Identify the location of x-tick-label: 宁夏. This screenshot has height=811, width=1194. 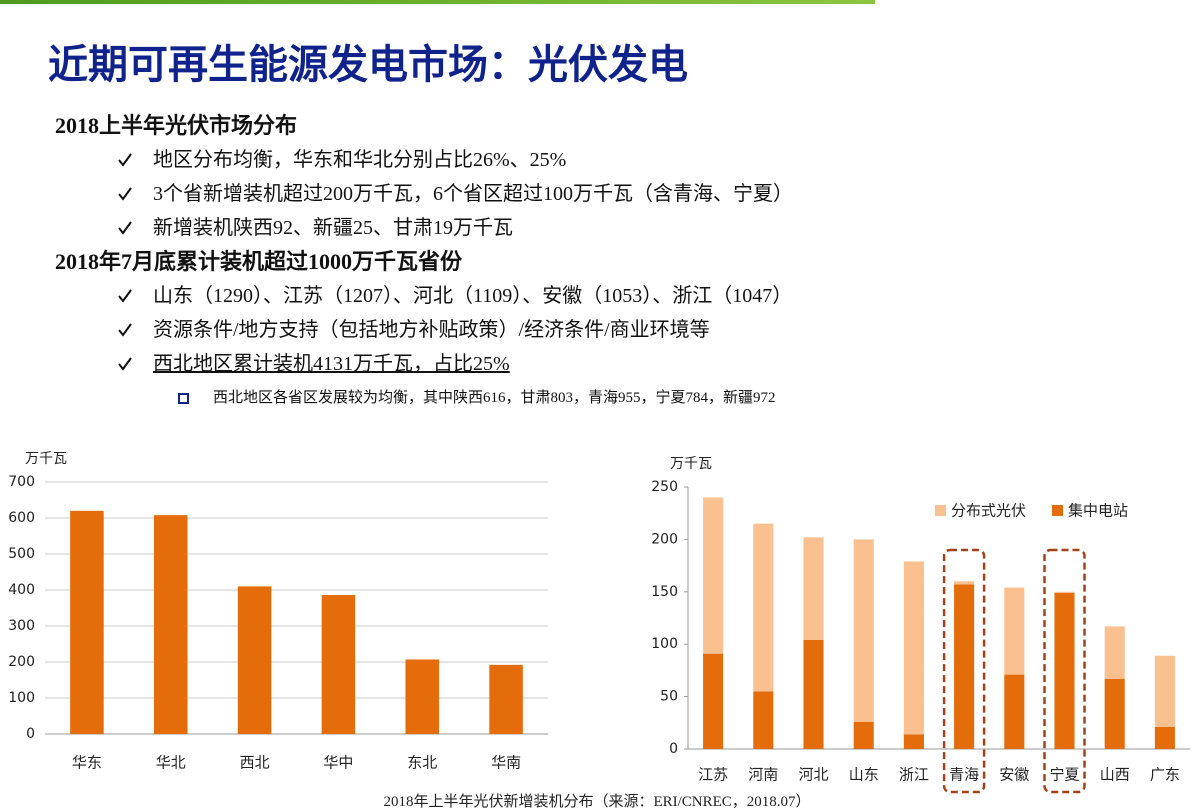
(1064, 775).